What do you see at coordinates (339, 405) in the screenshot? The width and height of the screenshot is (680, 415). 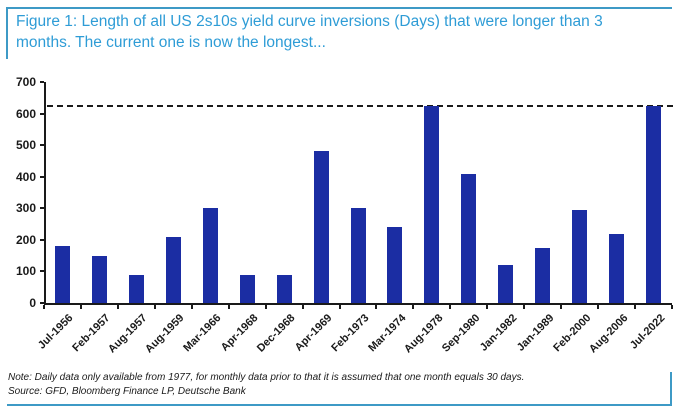 I see `frame-bottom-border` at bounding box center [339, 405].